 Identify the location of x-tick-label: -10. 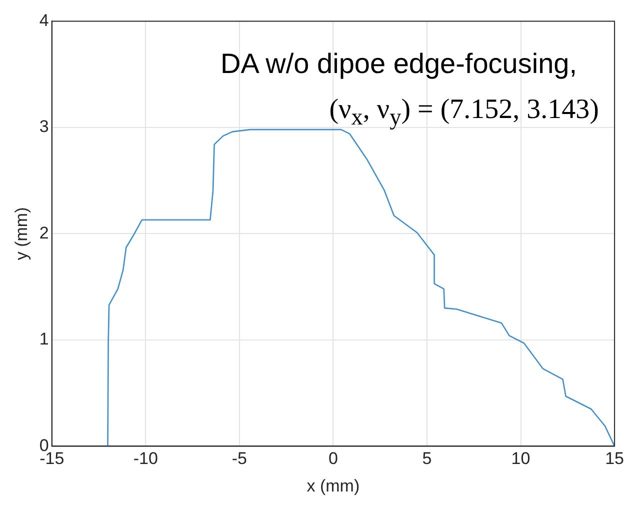
(145, 458).